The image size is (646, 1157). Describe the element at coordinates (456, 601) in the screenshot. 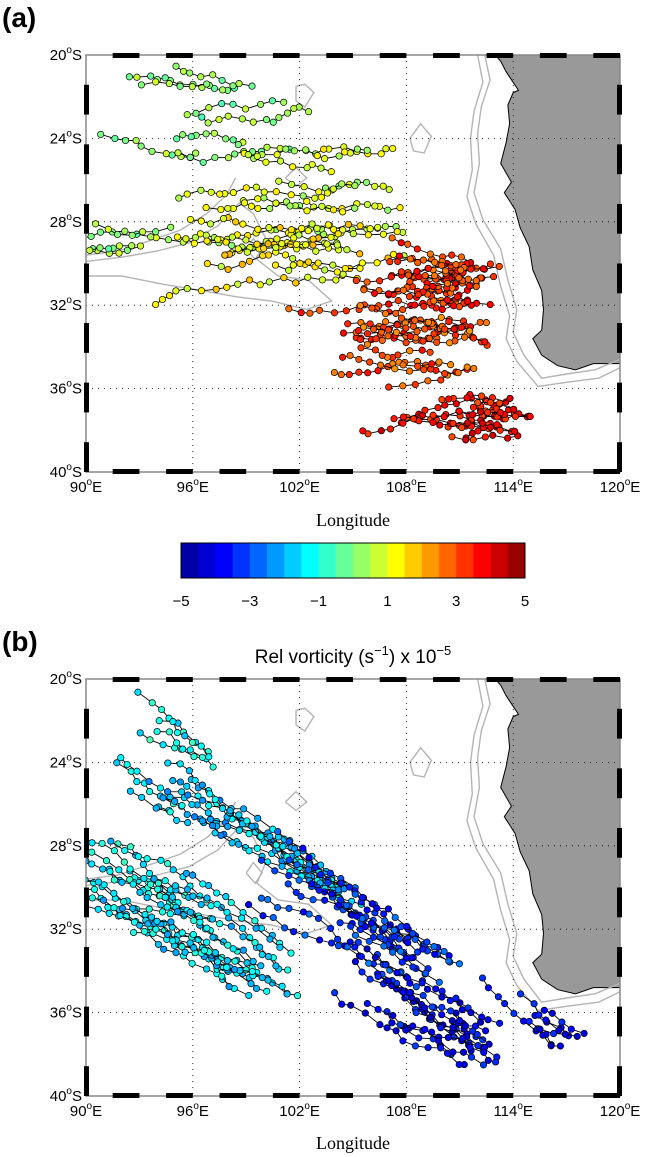

I see `colorbar-tick-label: 3` at that location.